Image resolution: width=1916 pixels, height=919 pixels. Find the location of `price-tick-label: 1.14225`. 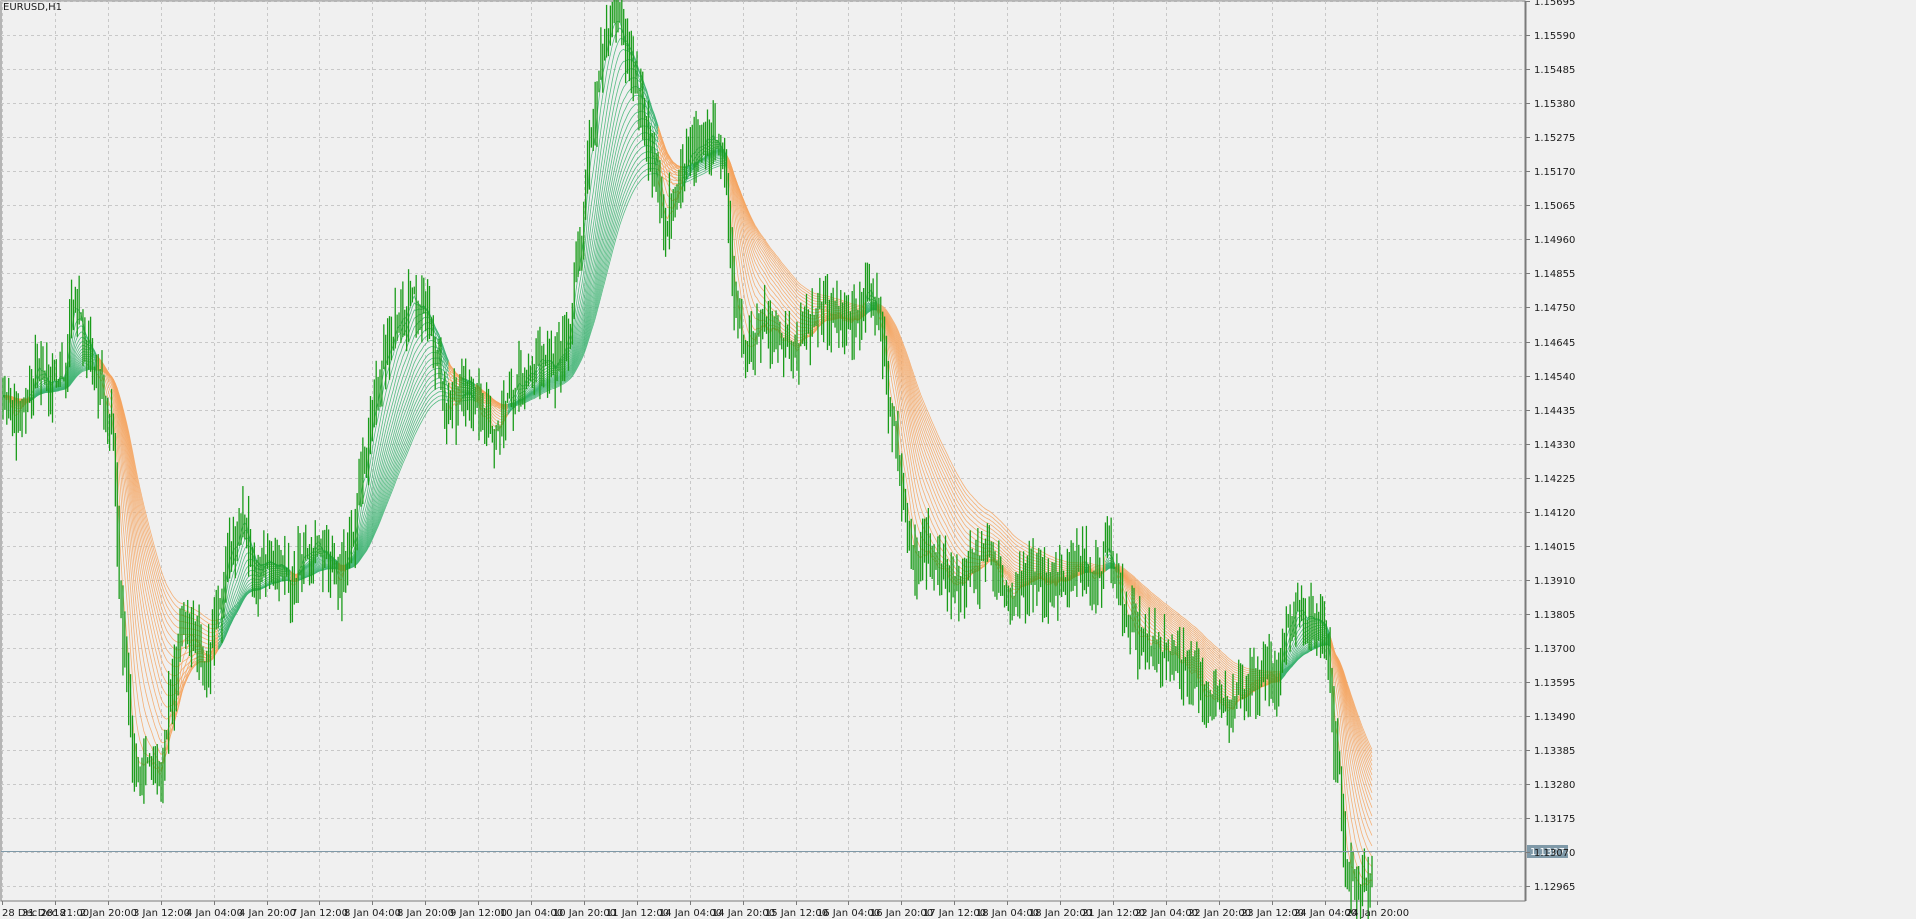

price-tick-label: 1.14225 is located at coordinates (1554, 479).